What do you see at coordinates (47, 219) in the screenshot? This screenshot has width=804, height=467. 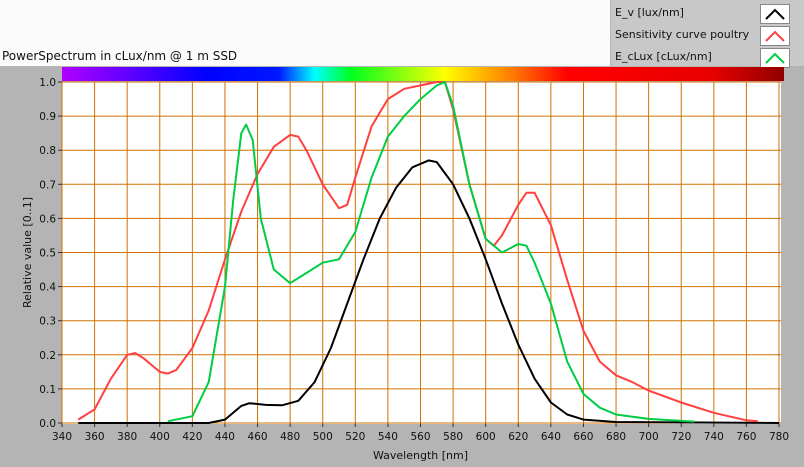 I see `y-tick-label: 0.6` at bounding box center [47, 219].